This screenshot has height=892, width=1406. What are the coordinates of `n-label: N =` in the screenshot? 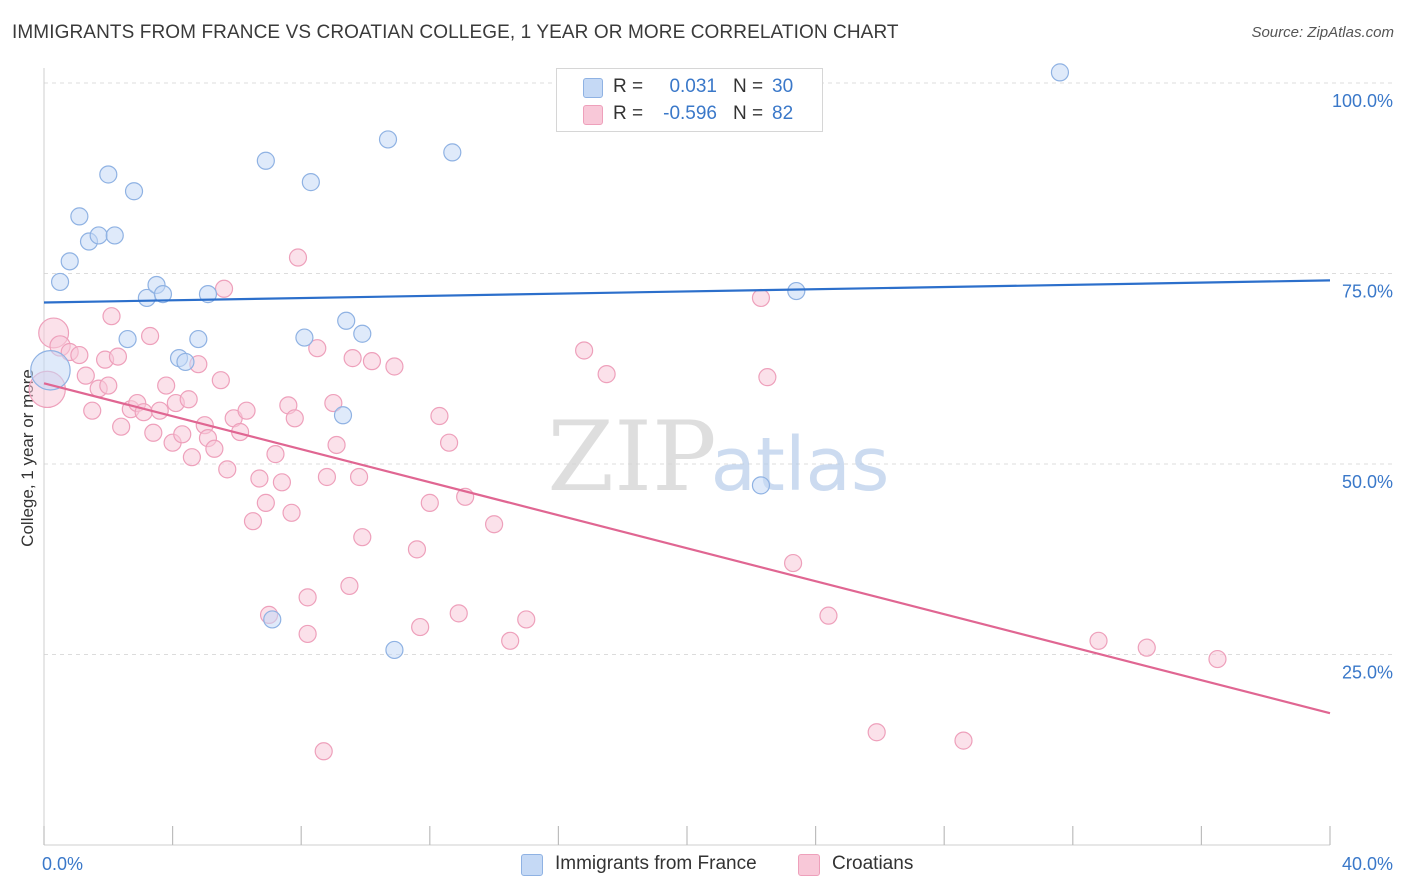 It's located at (748, 113).